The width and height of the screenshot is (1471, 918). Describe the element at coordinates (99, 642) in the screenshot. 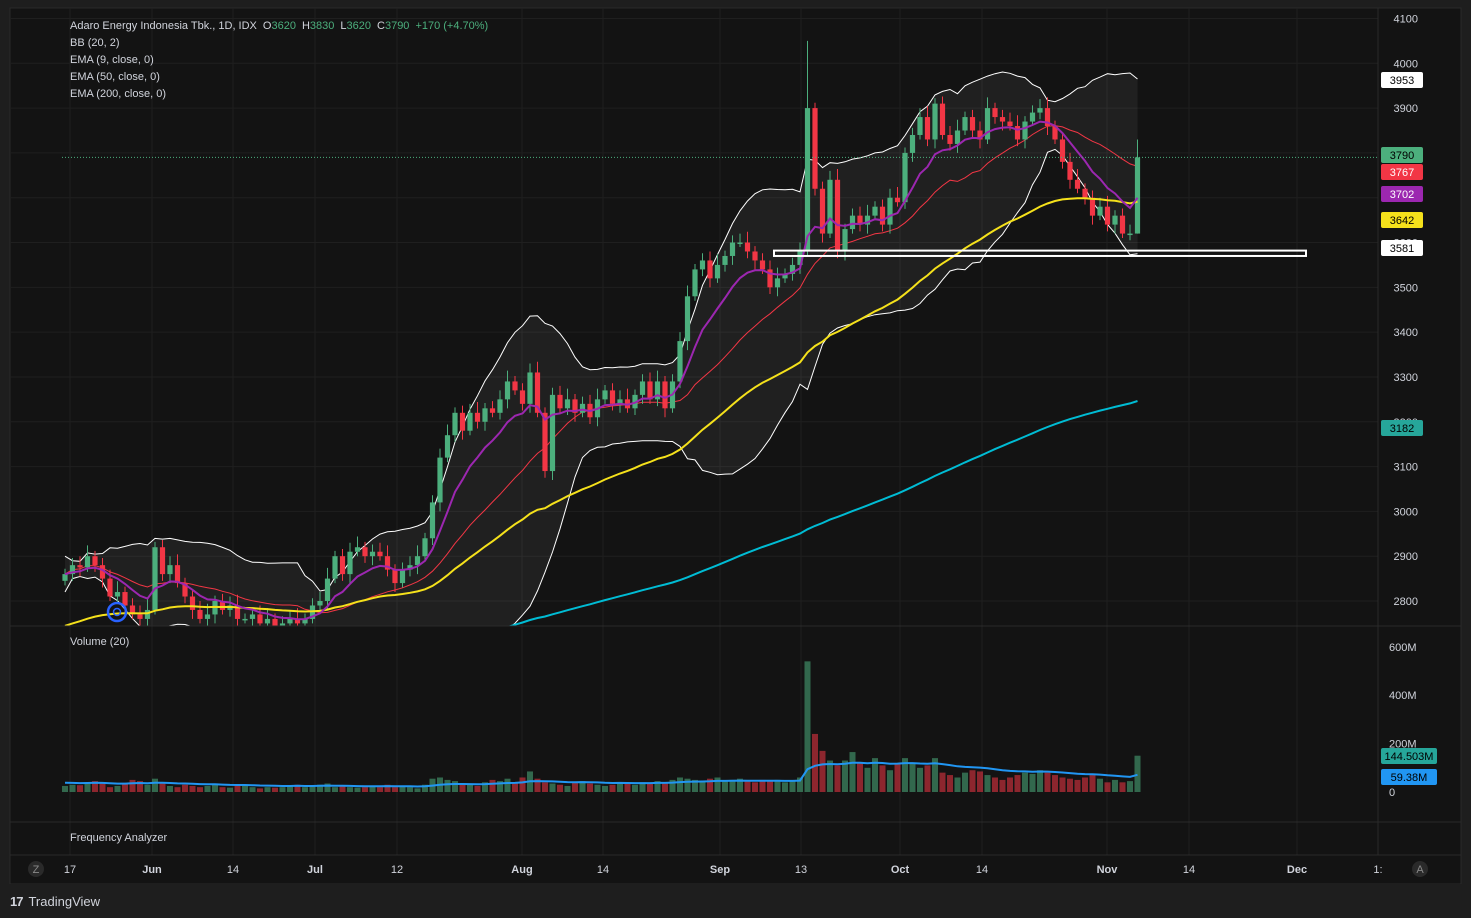

I see `volume-pane-title: Volume (20)` at that location.